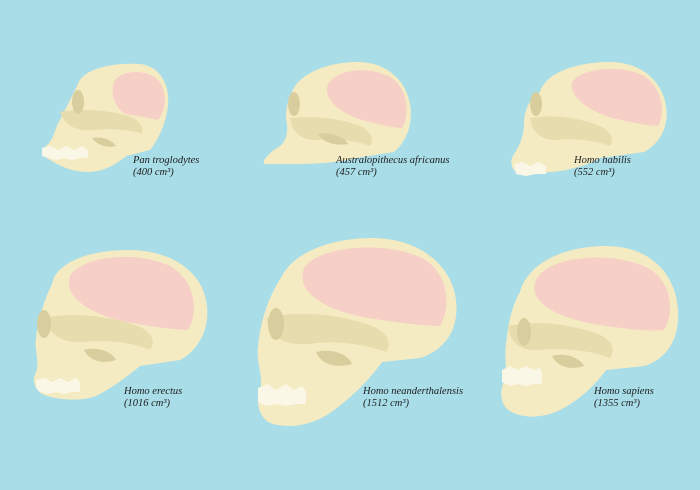 Image resolution: width=700 pixels, height=490 pixels. I want to click on caption-habilis: Homo habilis (552 cm³), so click(602, 167).